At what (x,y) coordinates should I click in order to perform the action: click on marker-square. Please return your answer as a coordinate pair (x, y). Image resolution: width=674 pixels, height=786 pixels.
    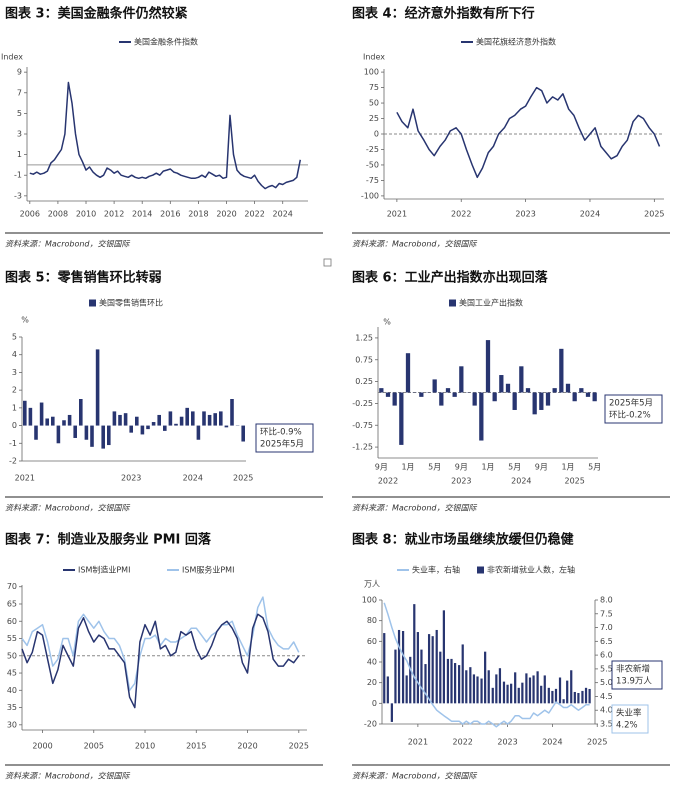
    Looking at the image, I should click on (327, 262).